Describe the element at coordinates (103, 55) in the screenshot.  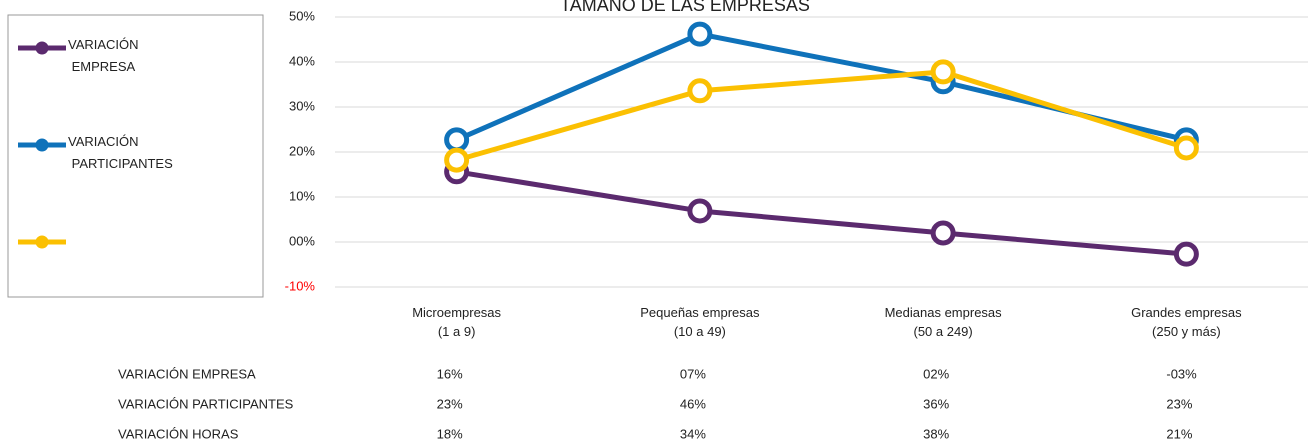
I see `legend-label: VARIACIÓN EMPRESA` at that location.